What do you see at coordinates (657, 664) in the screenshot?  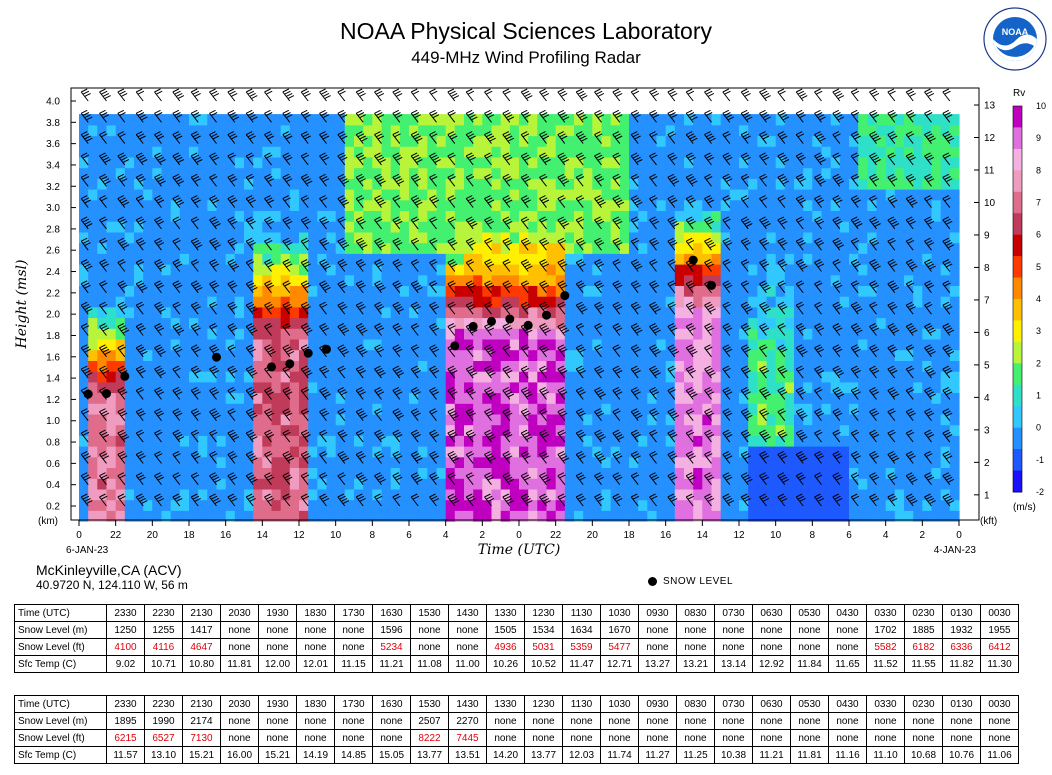 I see `table-cell: 13.27` at bounding box center [657, 664].